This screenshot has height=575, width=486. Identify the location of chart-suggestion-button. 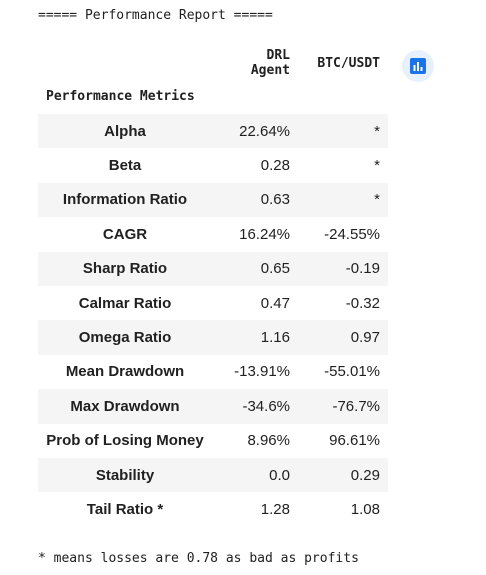
(418, 66).